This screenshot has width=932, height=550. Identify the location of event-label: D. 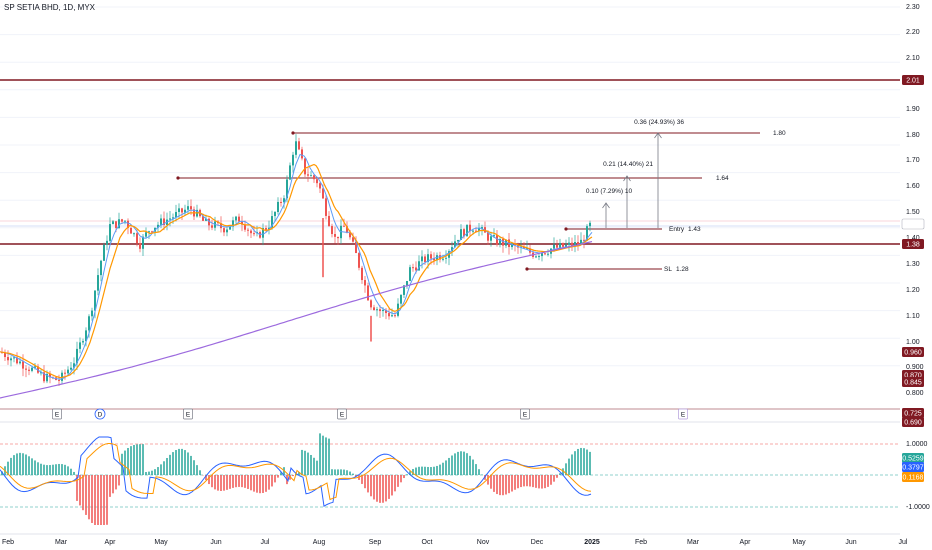
(100, 415).